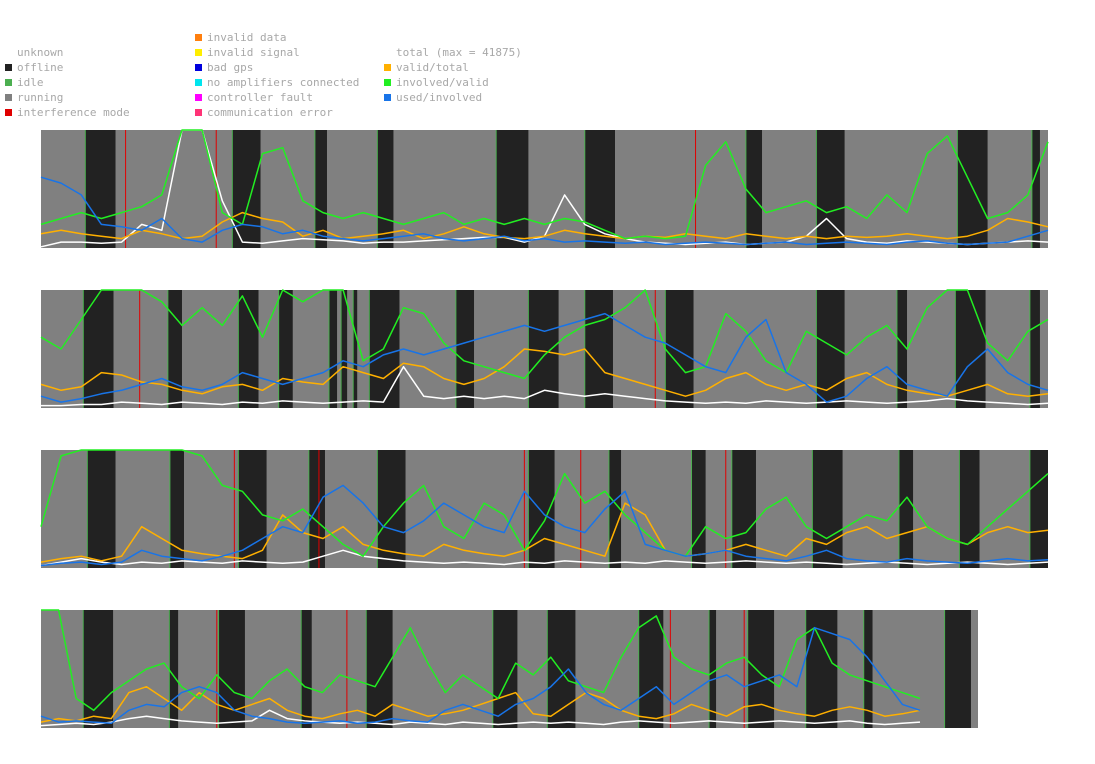 Image resolution: width=1095 pixels, height=764 pixels. I want to click on series-line-involved-valid, so click(544, 503).